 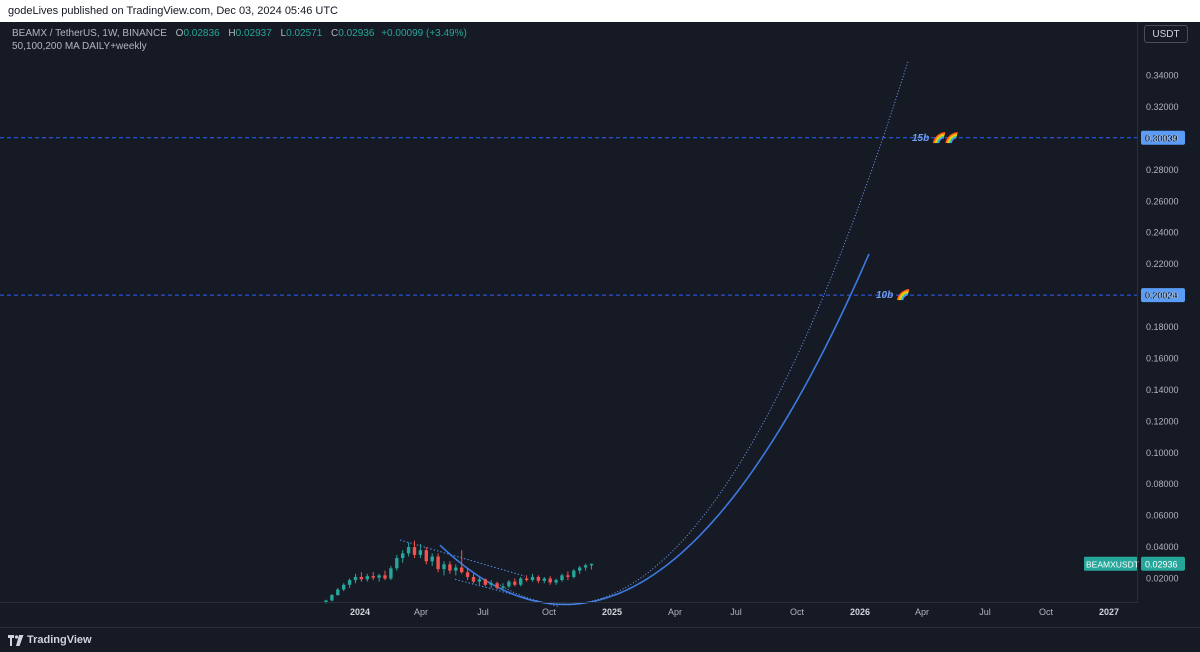 I want to click on y-tick-label: 0.28000, so click(x=1162, y=170).